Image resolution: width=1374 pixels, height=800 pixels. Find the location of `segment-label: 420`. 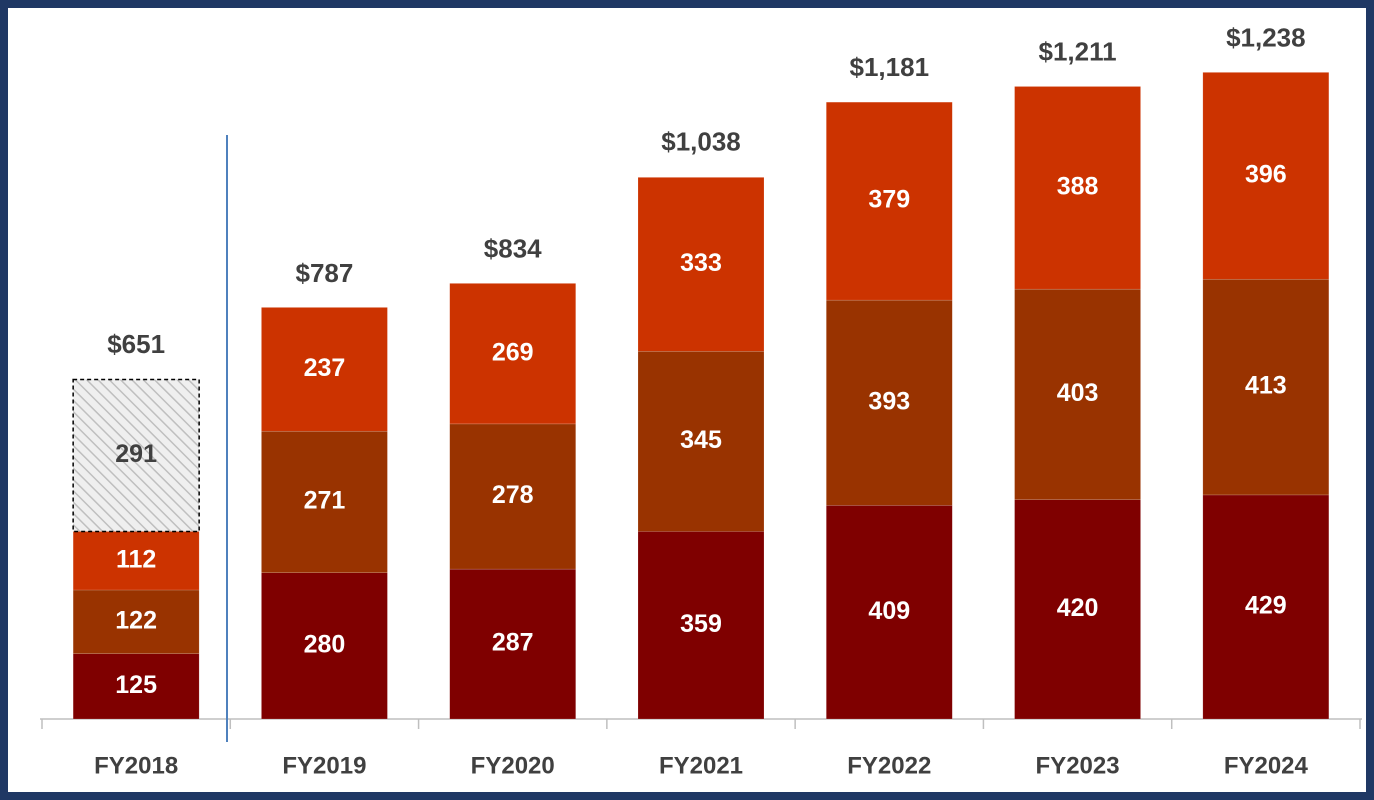

segment-label: 420 is located at coordinates (1078, 608).